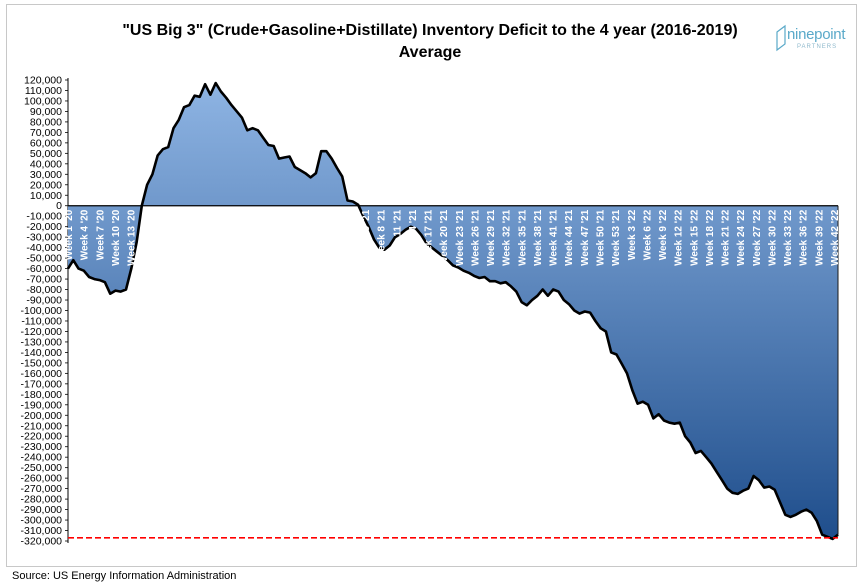  I want to click on x-tick-label: Week 30 '22, so click(773, 237).